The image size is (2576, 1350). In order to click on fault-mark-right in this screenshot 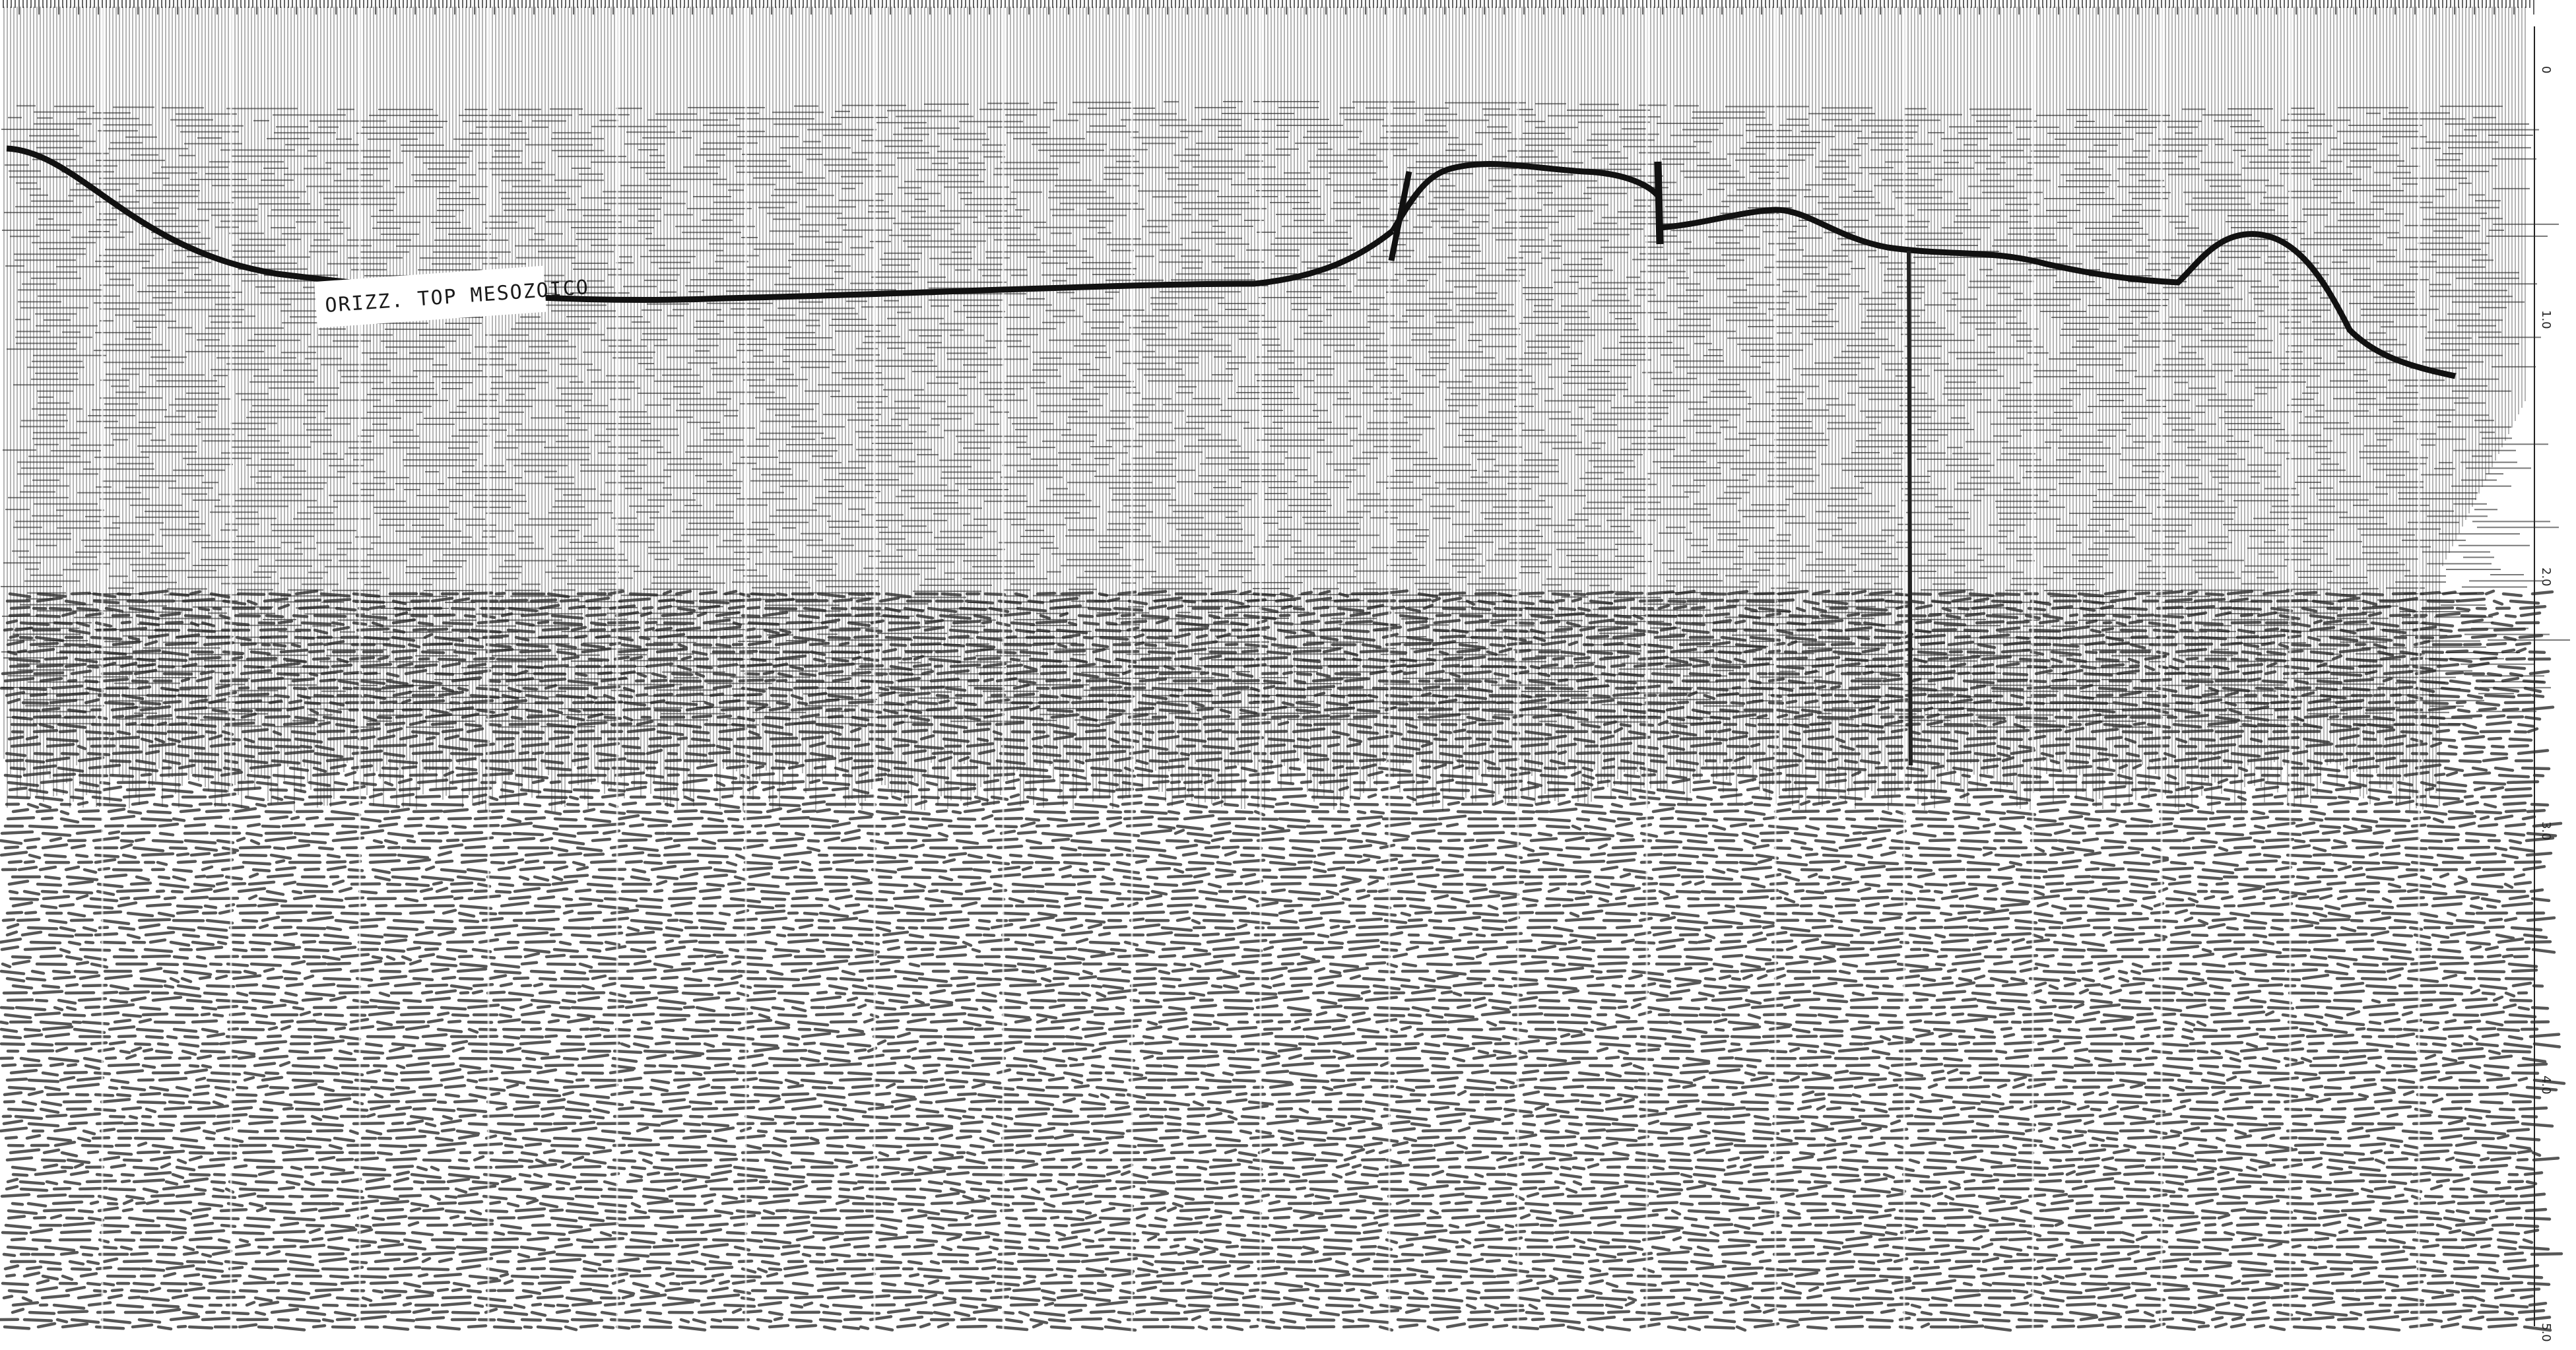, I will do `click(1910, 508)`.